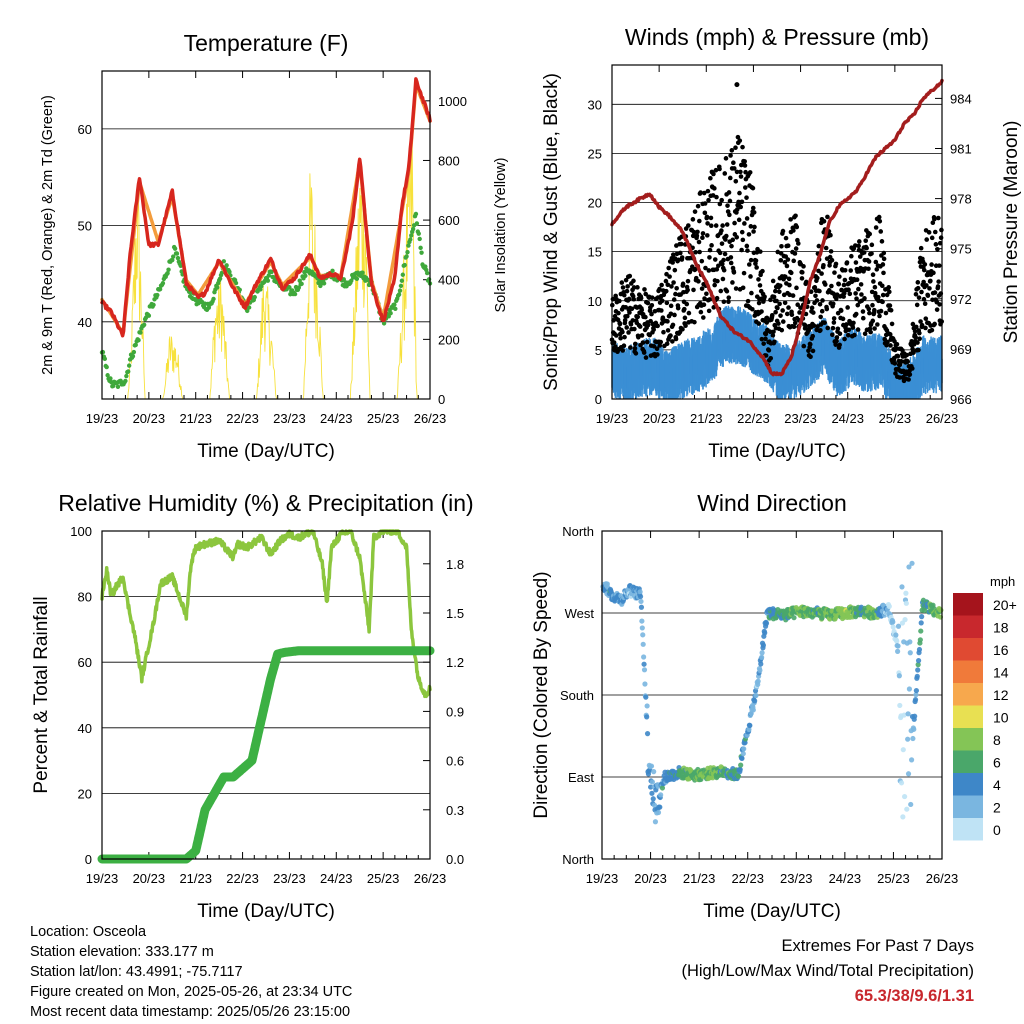  Describe the element at coordinates (968, 649) in the screenshot. I see `colorbar-swatch` at that location.